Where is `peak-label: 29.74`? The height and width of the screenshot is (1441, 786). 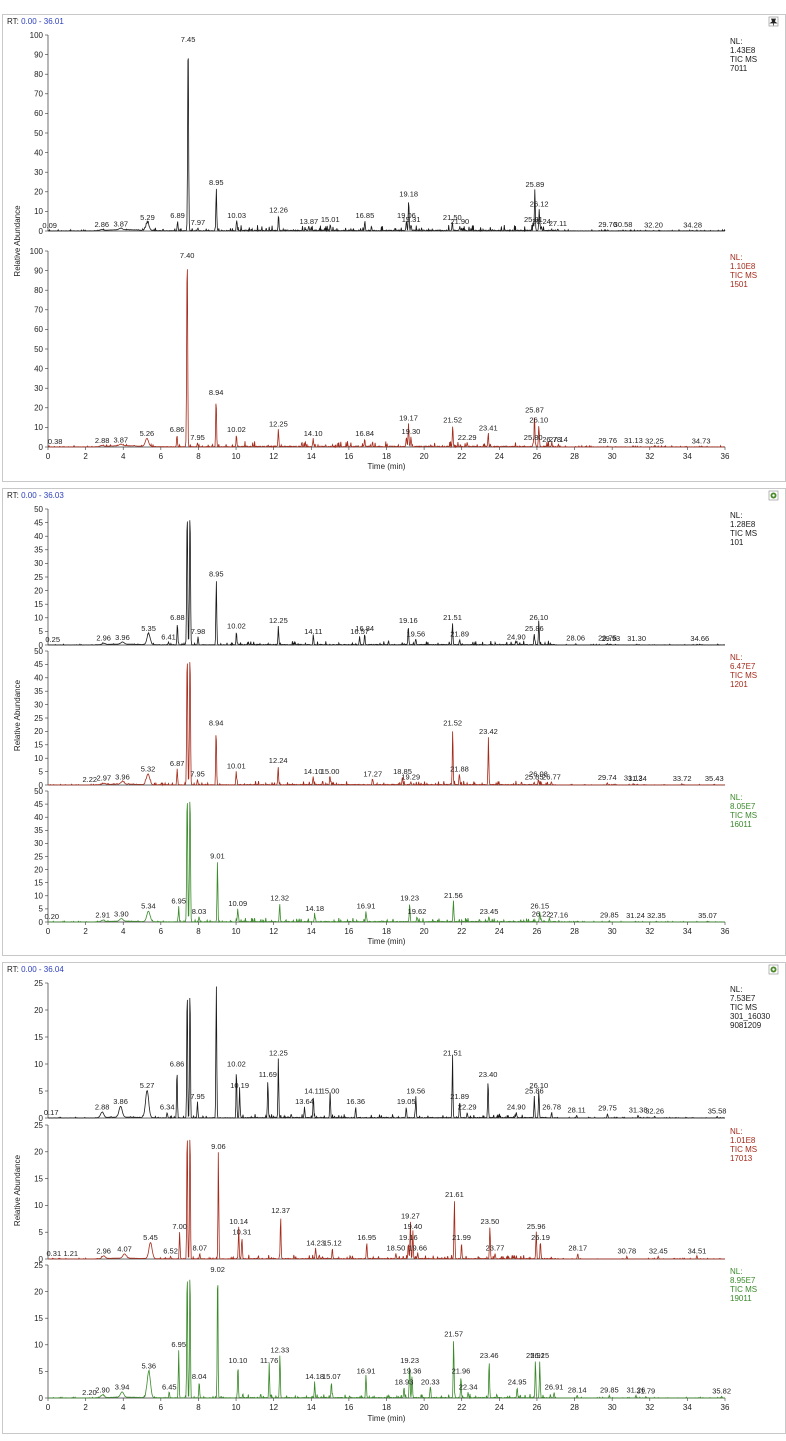
peak-label: 29.74 is located at coordinates (607, 777).